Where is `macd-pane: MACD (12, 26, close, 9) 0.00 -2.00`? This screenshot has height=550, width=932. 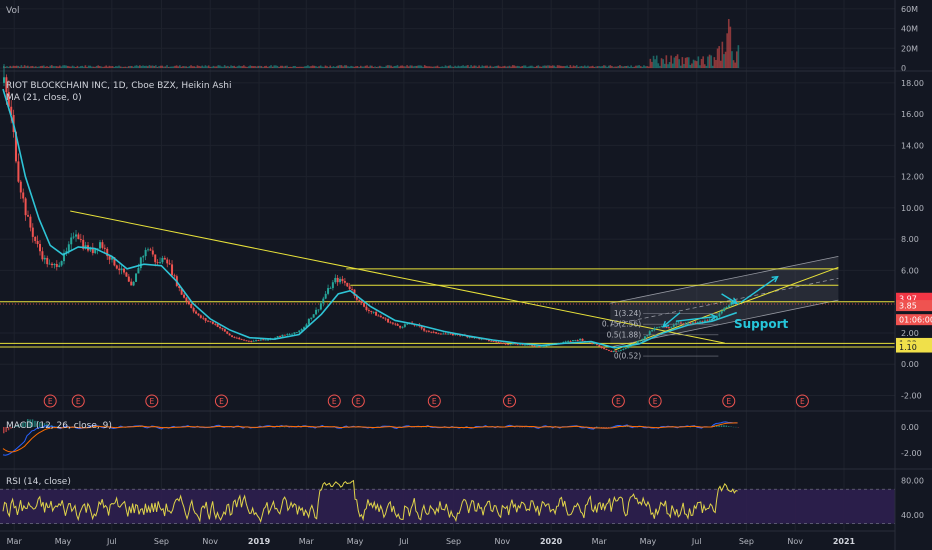
macd-pane: MACD (12, 26, close, 9) 0.00 -2.00 is located at coordinates (462, 438).